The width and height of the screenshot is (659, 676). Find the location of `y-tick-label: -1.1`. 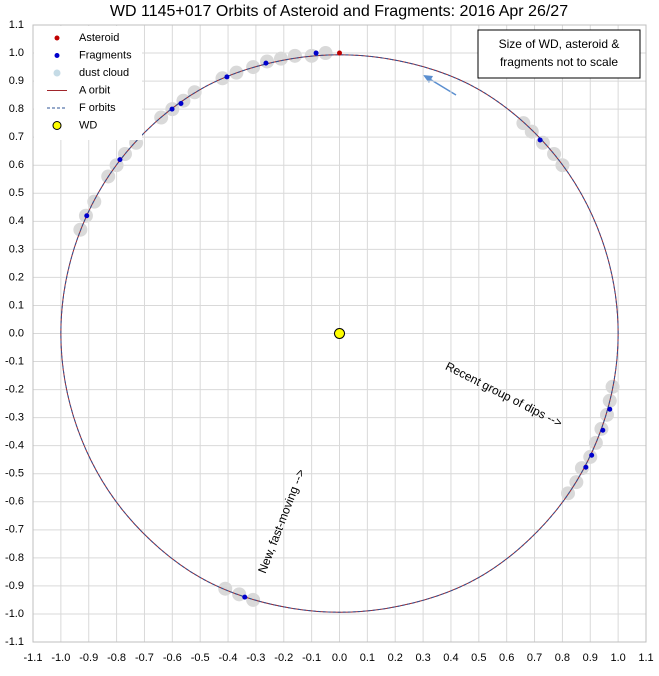

y-tick-label: -1.1 is located at coordinates (14, 642).